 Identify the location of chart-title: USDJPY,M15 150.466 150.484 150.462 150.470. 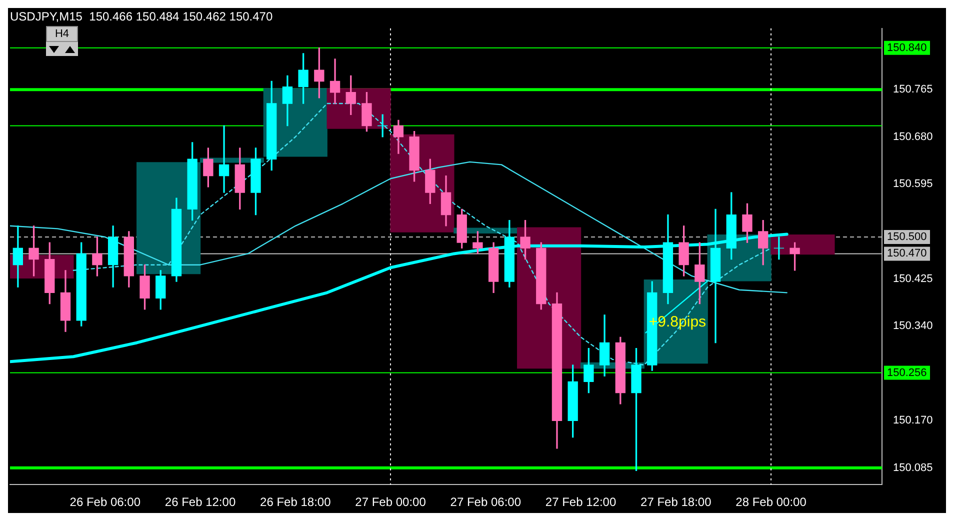
(141, 17).